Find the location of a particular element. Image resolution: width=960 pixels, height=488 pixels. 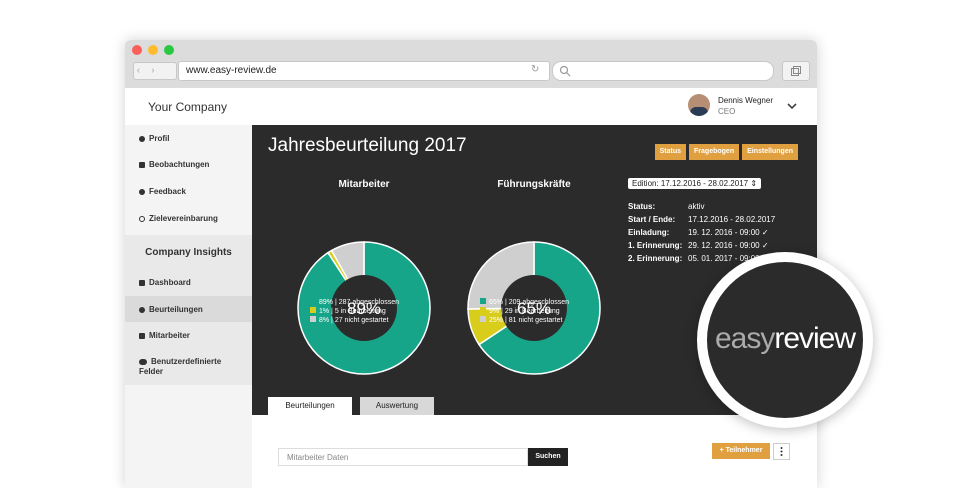

info-label: 2. Erinnerung: is located at coordinates (655, 258).